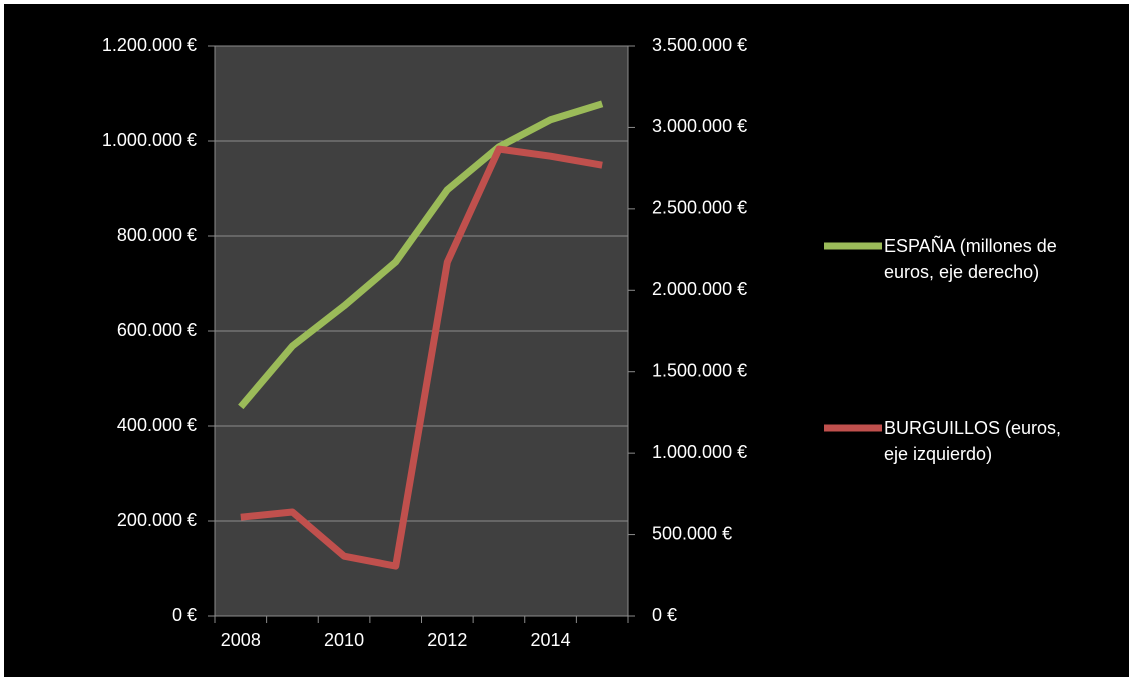  Describe the element at coordinates (692, 533) in the screenshot. I see `y2-tick-label: 500.000 €` at that location.